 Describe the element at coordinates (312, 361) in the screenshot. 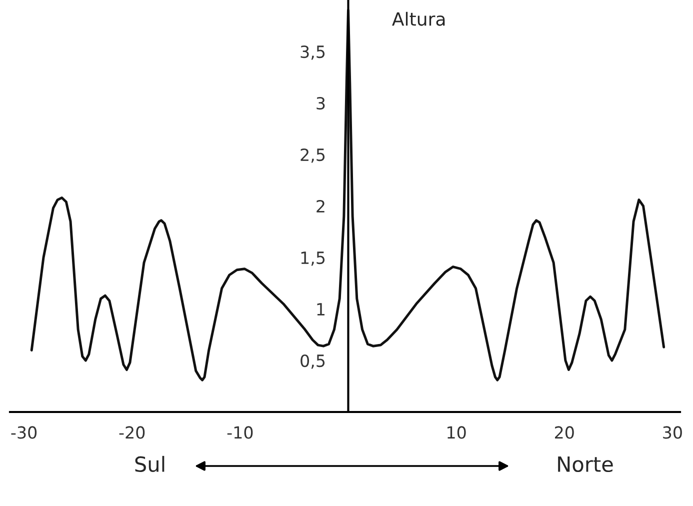

I see `y-tick-label: 0,5` at that location.